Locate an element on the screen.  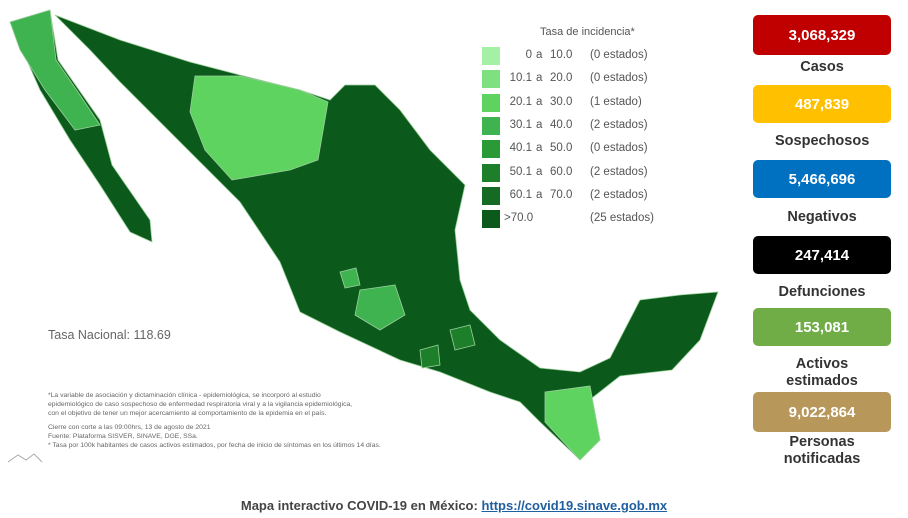
legend-title: Tasa de incidencia* is located at coordinates (587, 32).